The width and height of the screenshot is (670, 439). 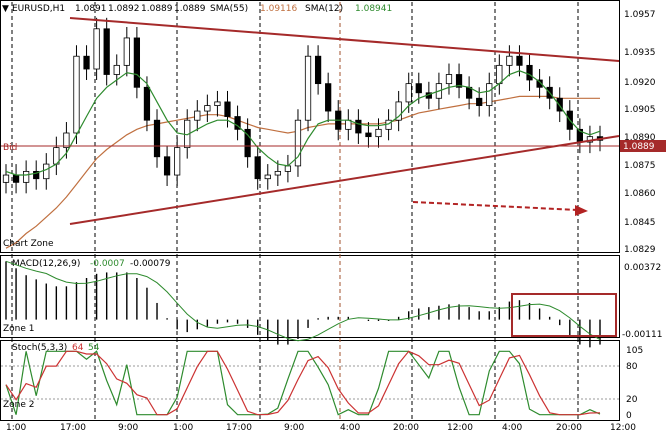 What do you see at coordinates (564, 315) in the screenshot?
I see `macd-highlight-box` at bounding box center [564, 315].